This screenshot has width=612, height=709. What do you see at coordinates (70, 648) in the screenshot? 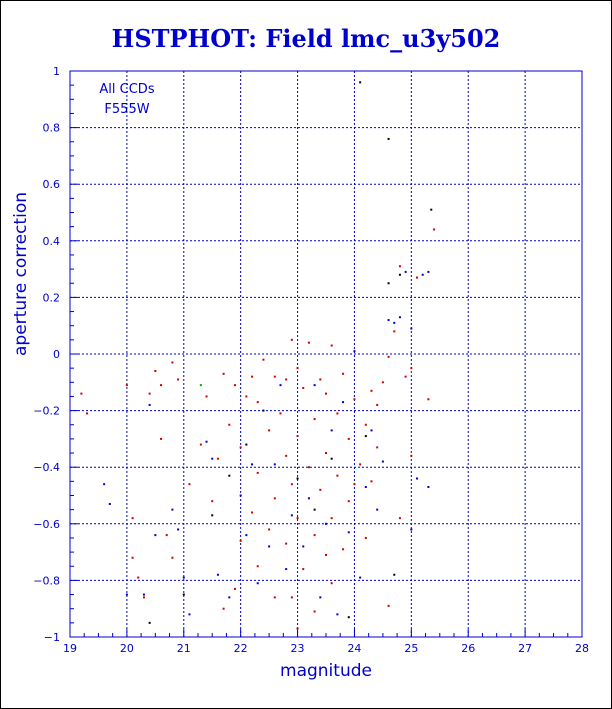
I see `x-tick-label: 19` at bounding box center [70, 648].